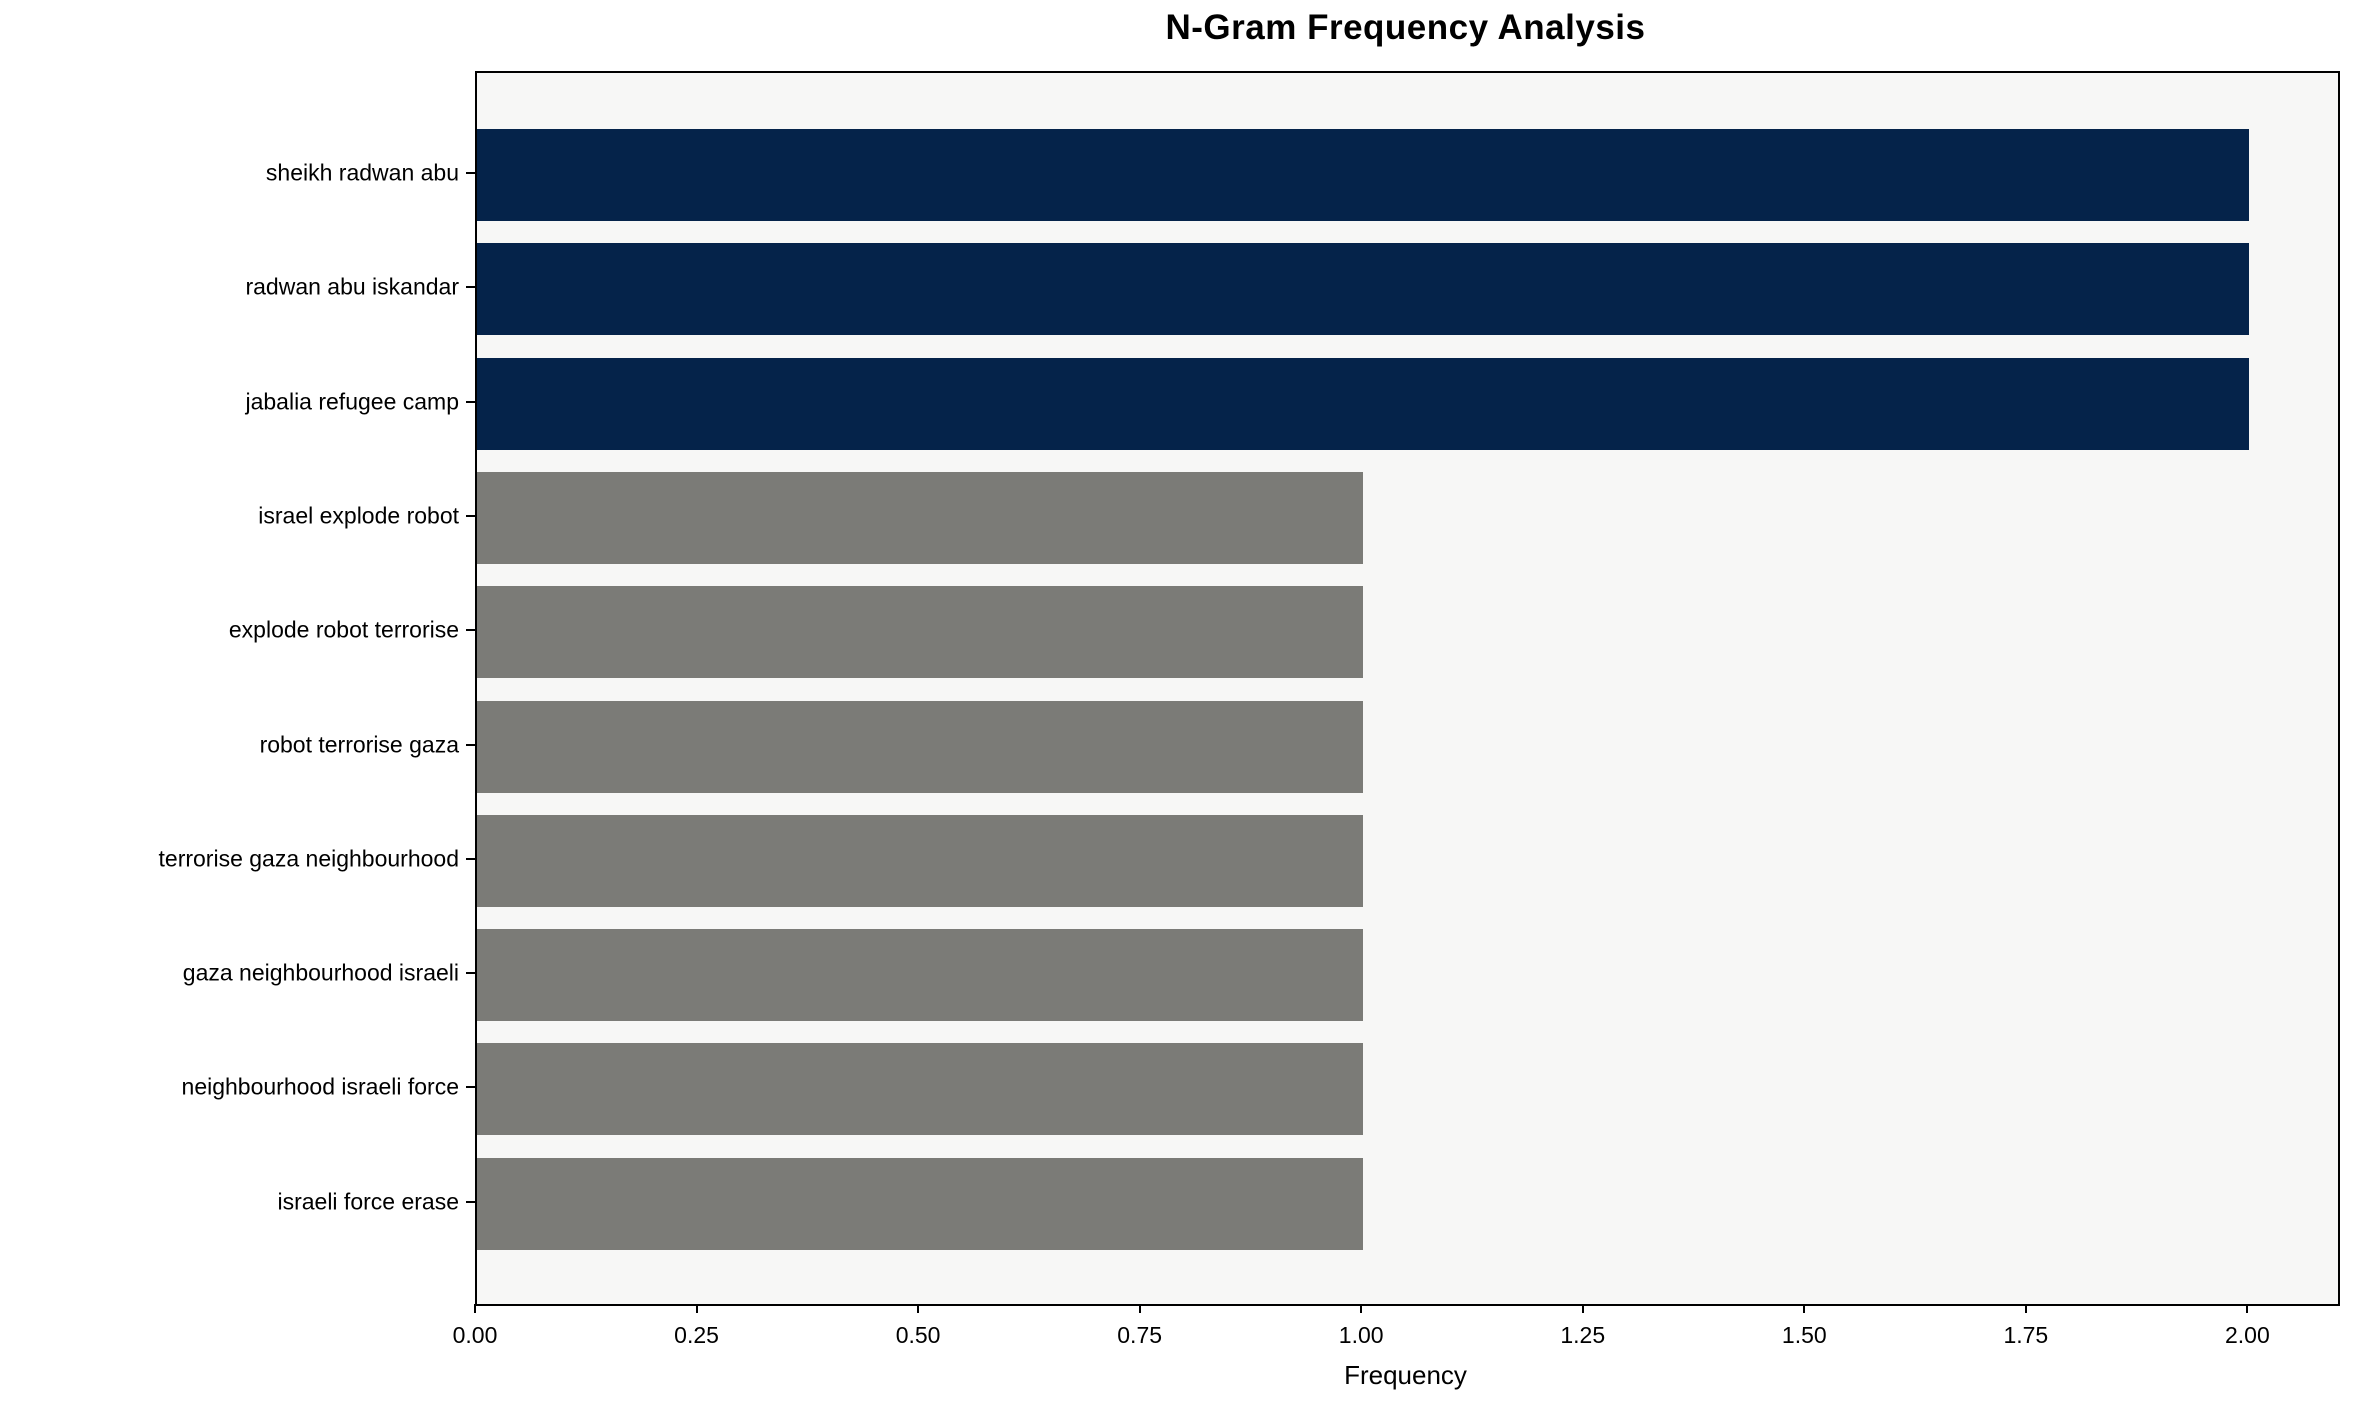 This screenshot has width=2355, height=1414. Describe the element at coordinates (918, 1335) in the screenshot. I see `x-tick-label: 0.50` at that location.